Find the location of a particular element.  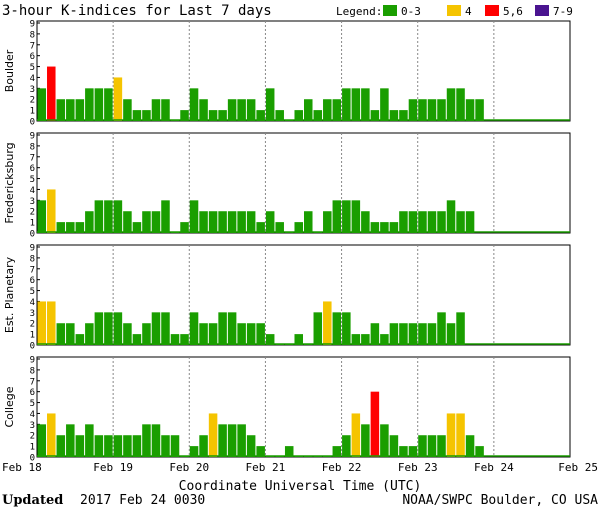

x-tick-label: Feb 20 is located at coordinates (189, 467).